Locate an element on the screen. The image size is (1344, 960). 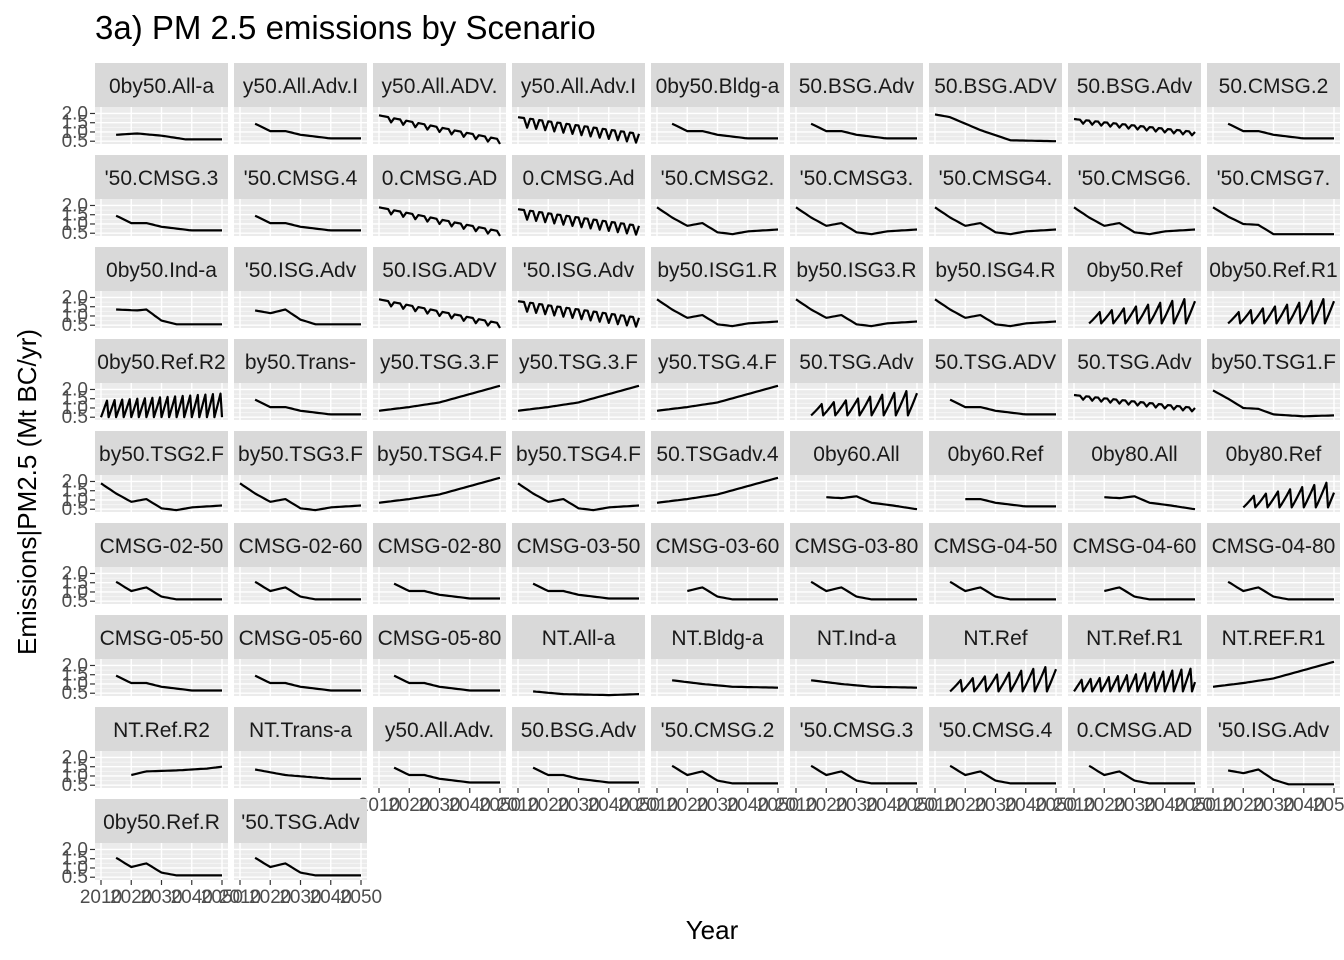
facet-panel: 0by80.All is located at coordinates (1134, 471).